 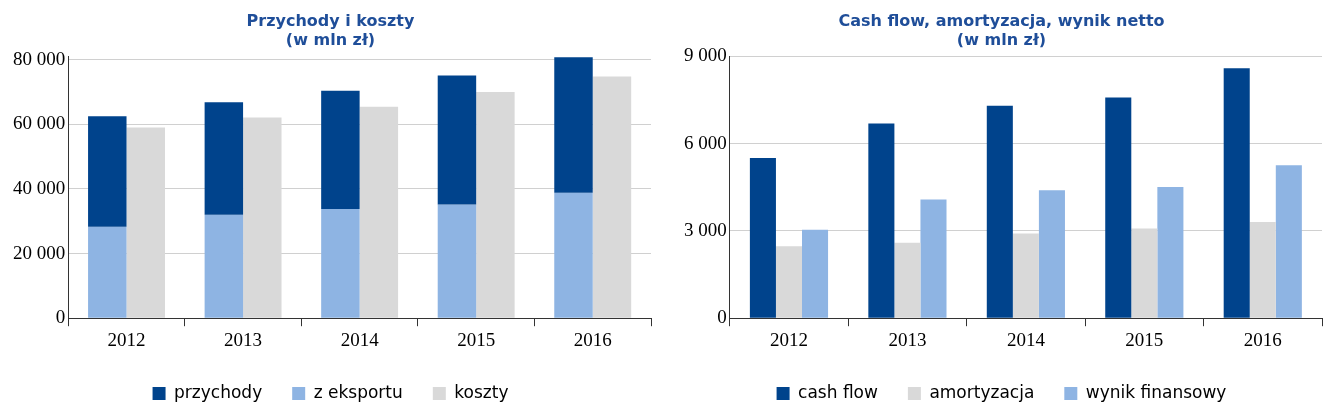 What do you see at coordinates (330, 20) in the screenshot?
I see `chart-title: Przychody i koszty` at bounding box center [330, 20].